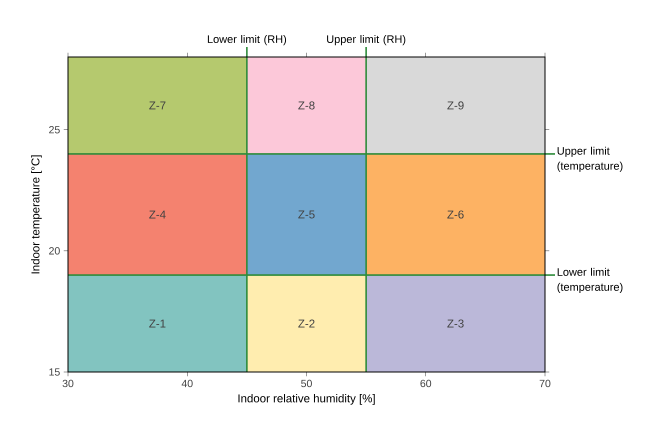 The width and height of the screenshot is (654, 437). What do you see at coordinates (157, 106) in the screenshot?
I see `series-label: Z-7` at bounding box center [157, 106].